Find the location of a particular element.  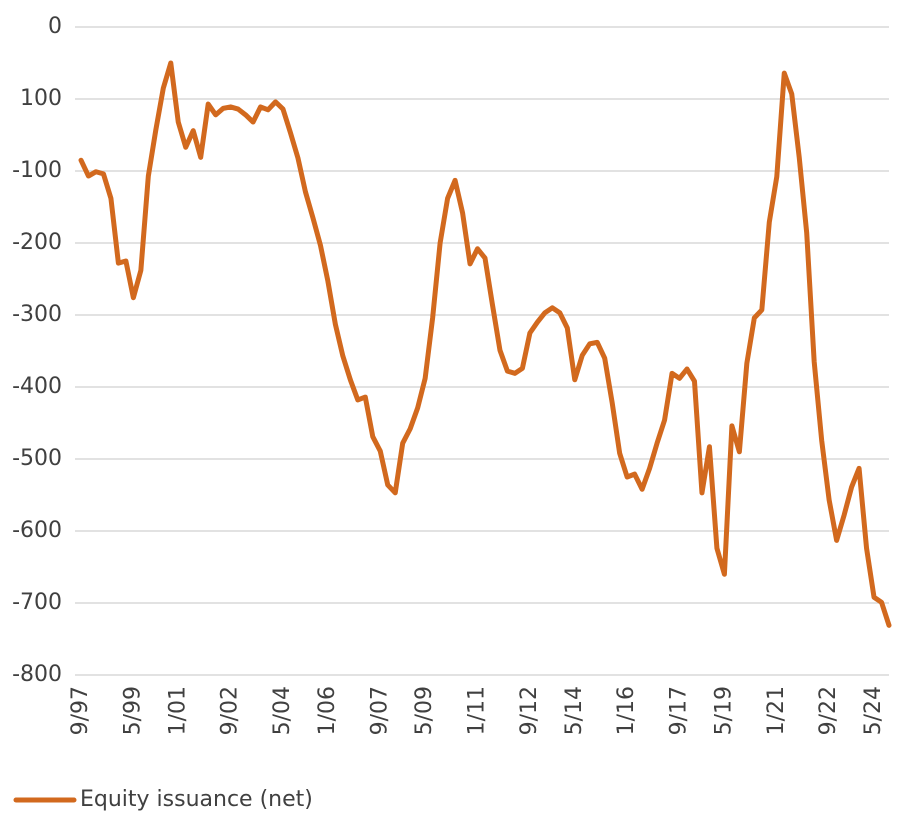

x-tick-label: 9/02 is located at coordinates (230, 710).